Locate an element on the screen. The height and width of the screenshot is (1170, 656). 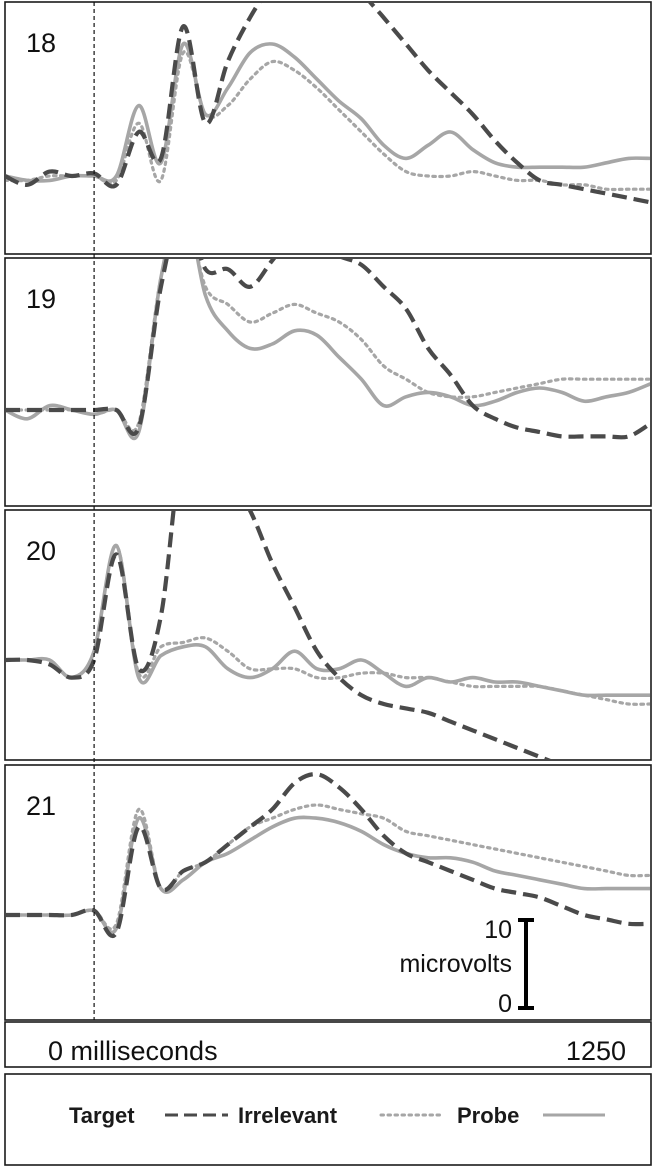
panel-number-label: 20 is located at coordinates (41, 551).